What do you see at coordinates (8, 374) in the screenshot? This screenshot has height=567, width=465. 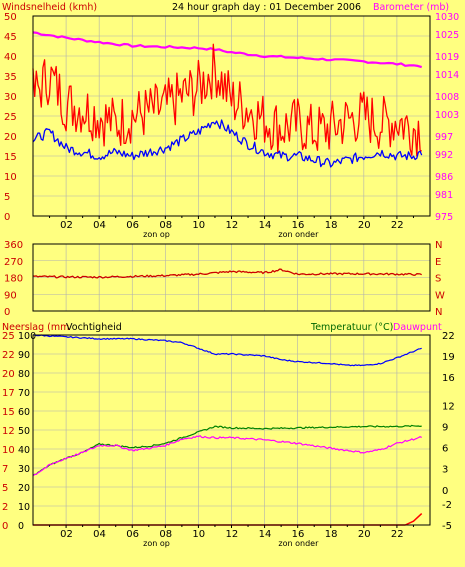 I see `rain-ytick-label: 20` at bounding box center [8, 374].